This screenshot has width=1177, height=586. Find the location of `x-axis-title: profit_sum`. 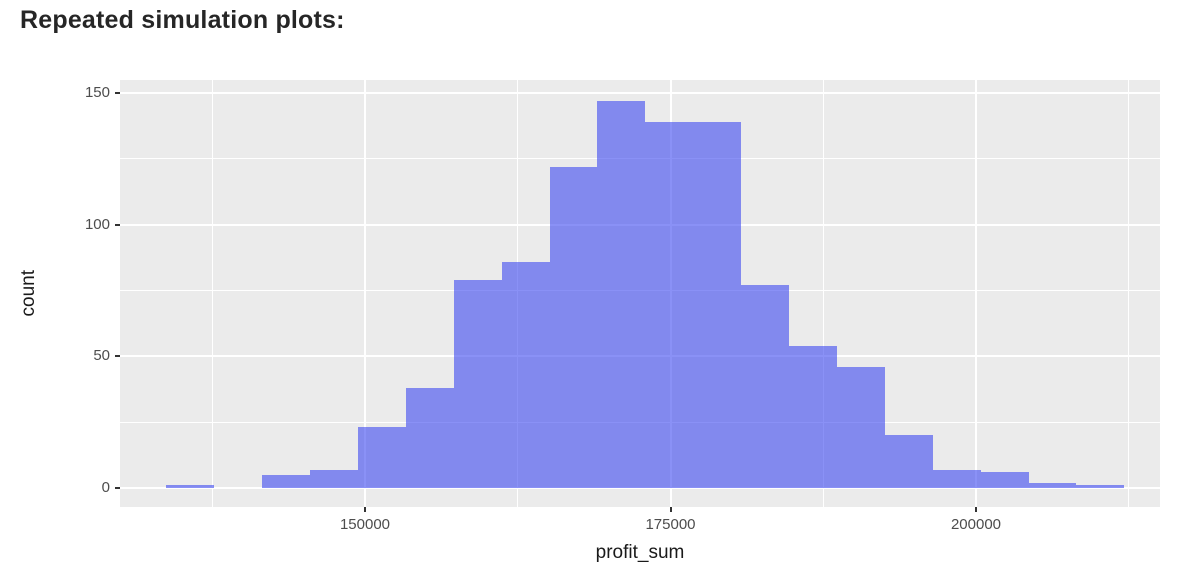

x-axis-title: profit_sum is located at coordinates (640, 552).